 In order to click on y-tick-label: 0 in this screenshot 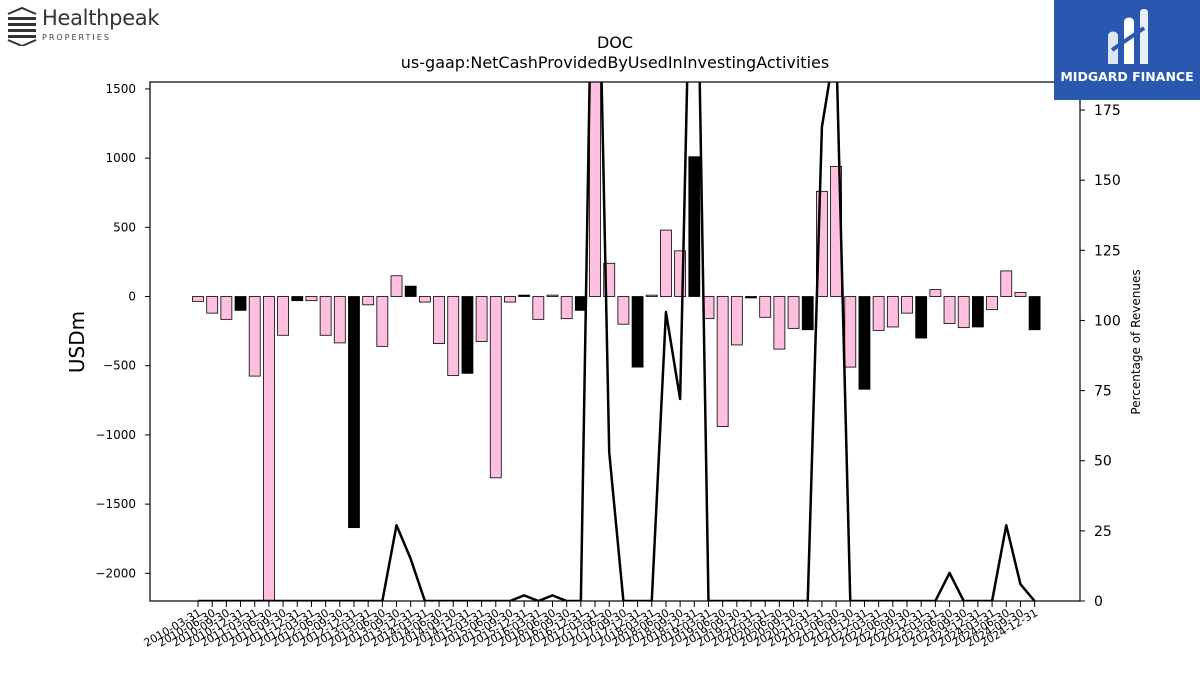, I will do `click(132, 297)`.